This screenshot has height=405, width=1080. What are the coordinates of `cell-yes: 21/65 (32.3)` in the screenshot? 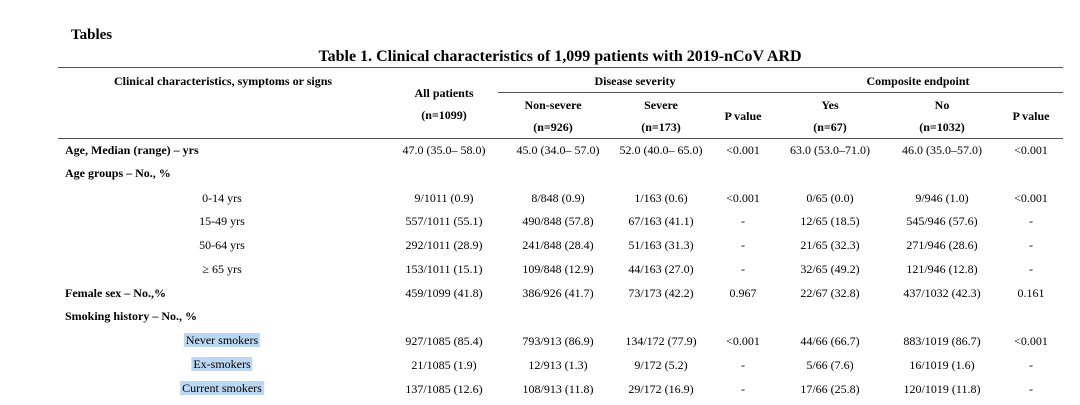 It's located at (830, 245).